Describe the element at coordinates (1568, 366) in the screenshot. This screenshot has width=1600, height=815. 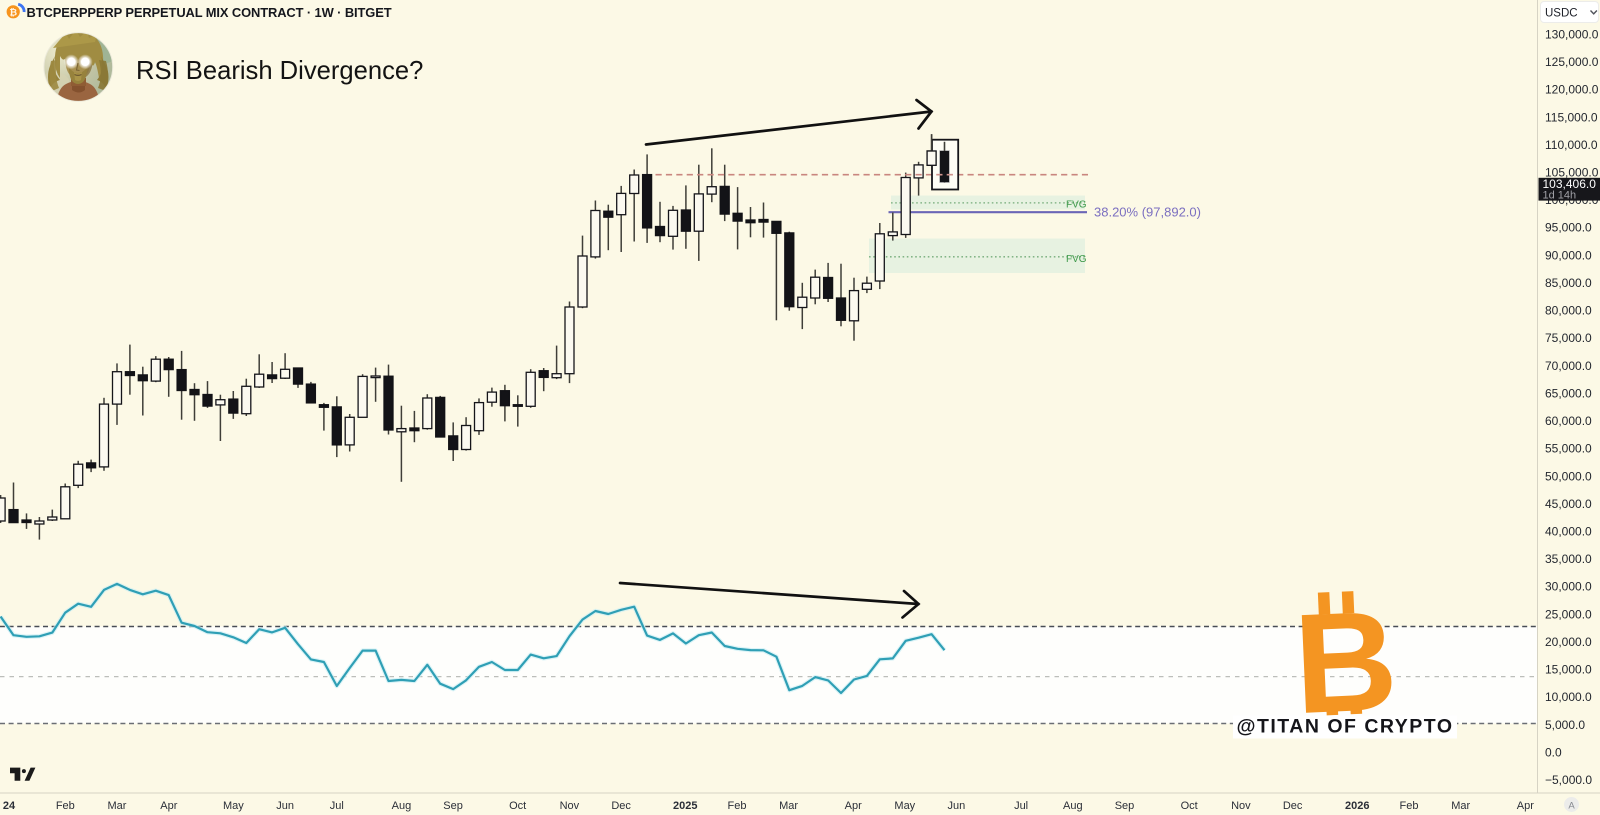
I see `svg-text: 70,000.0` at that location.